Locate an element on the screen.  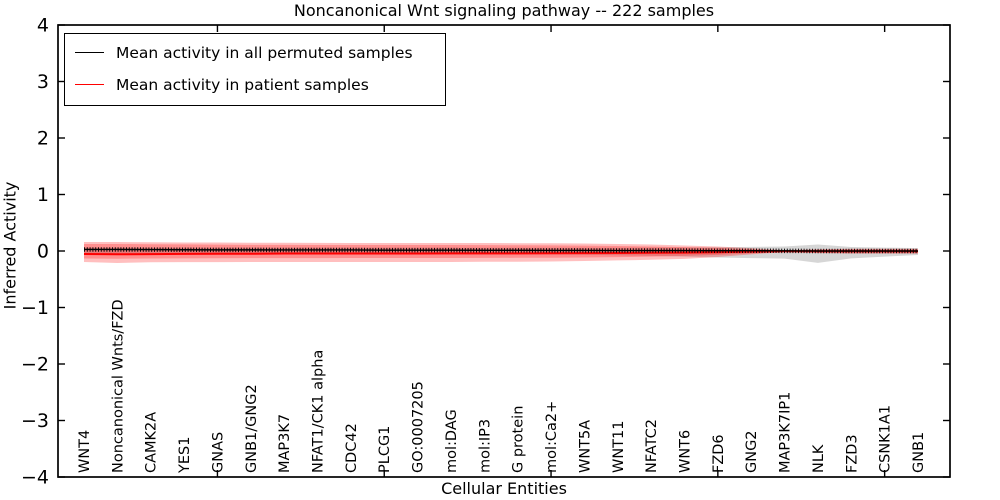
x-axis-label: Cellular Entities is located at coordinates (504, 488).